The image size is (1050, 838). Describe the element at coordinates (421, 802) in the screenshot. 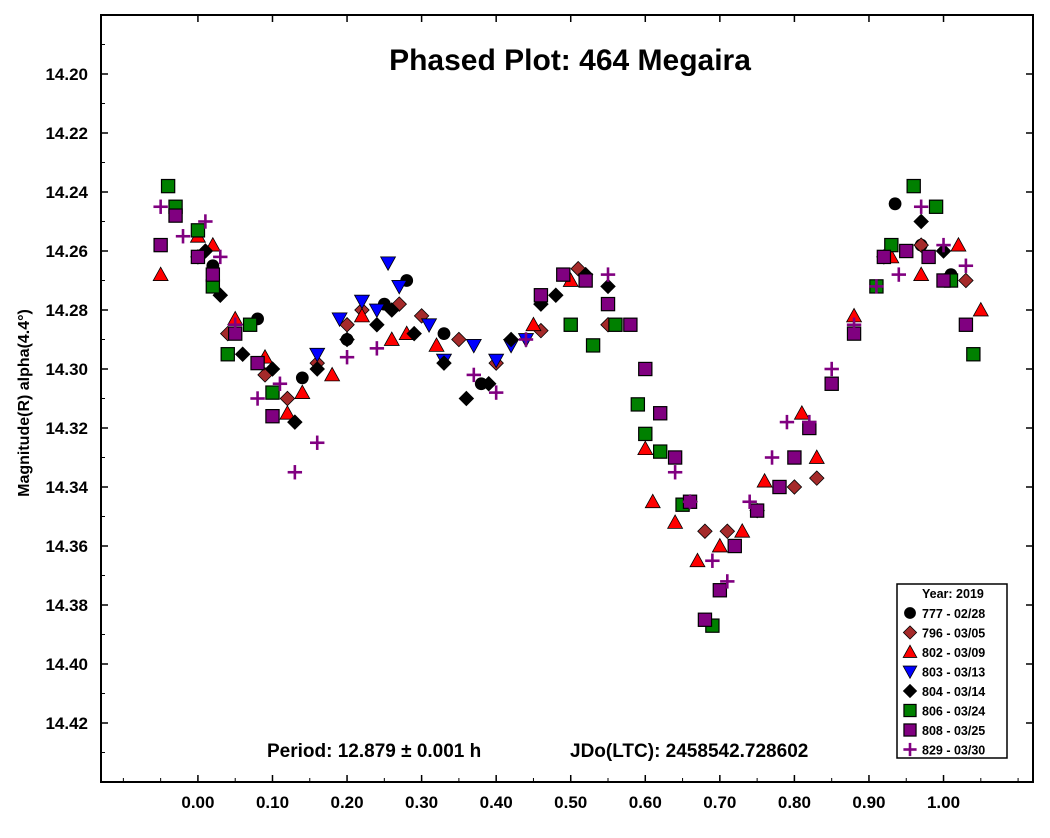

I see `x-tick-label: 0.30` at that location.